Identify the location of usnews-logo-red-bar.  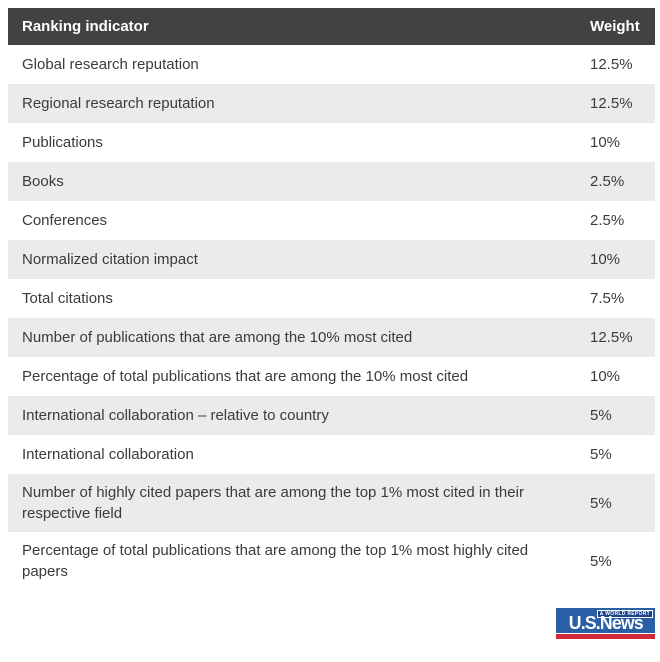
(605, 636).